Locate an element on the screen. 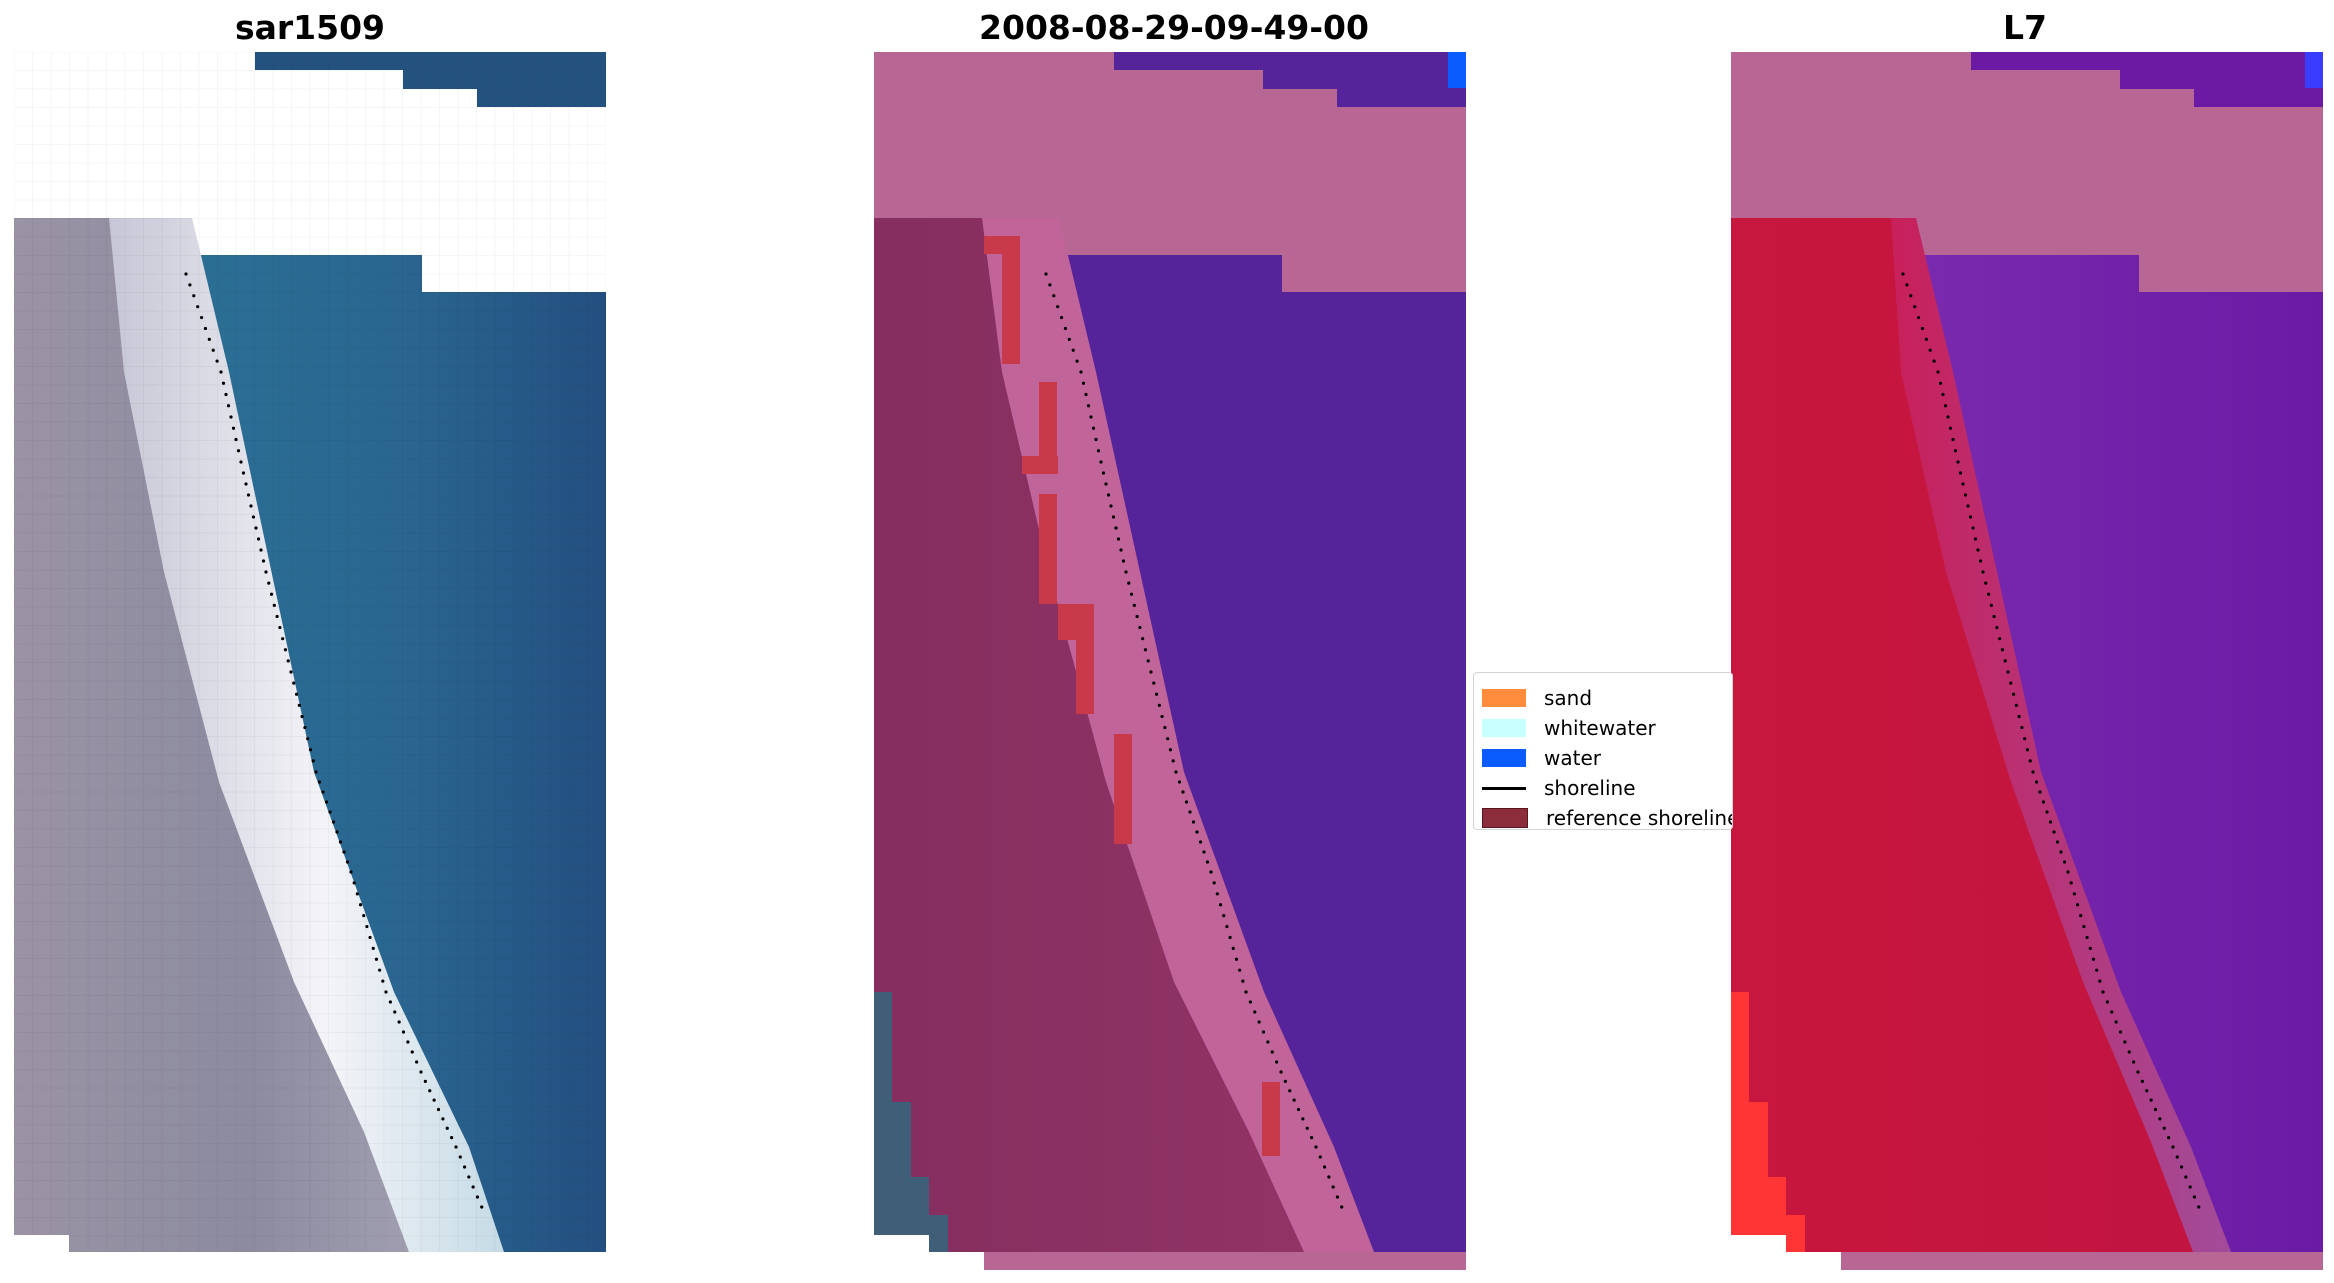 Image resolution: width=2334 pixels, height=1283 pixels. legend-swatch-water is located at coordinates (1504, 758).